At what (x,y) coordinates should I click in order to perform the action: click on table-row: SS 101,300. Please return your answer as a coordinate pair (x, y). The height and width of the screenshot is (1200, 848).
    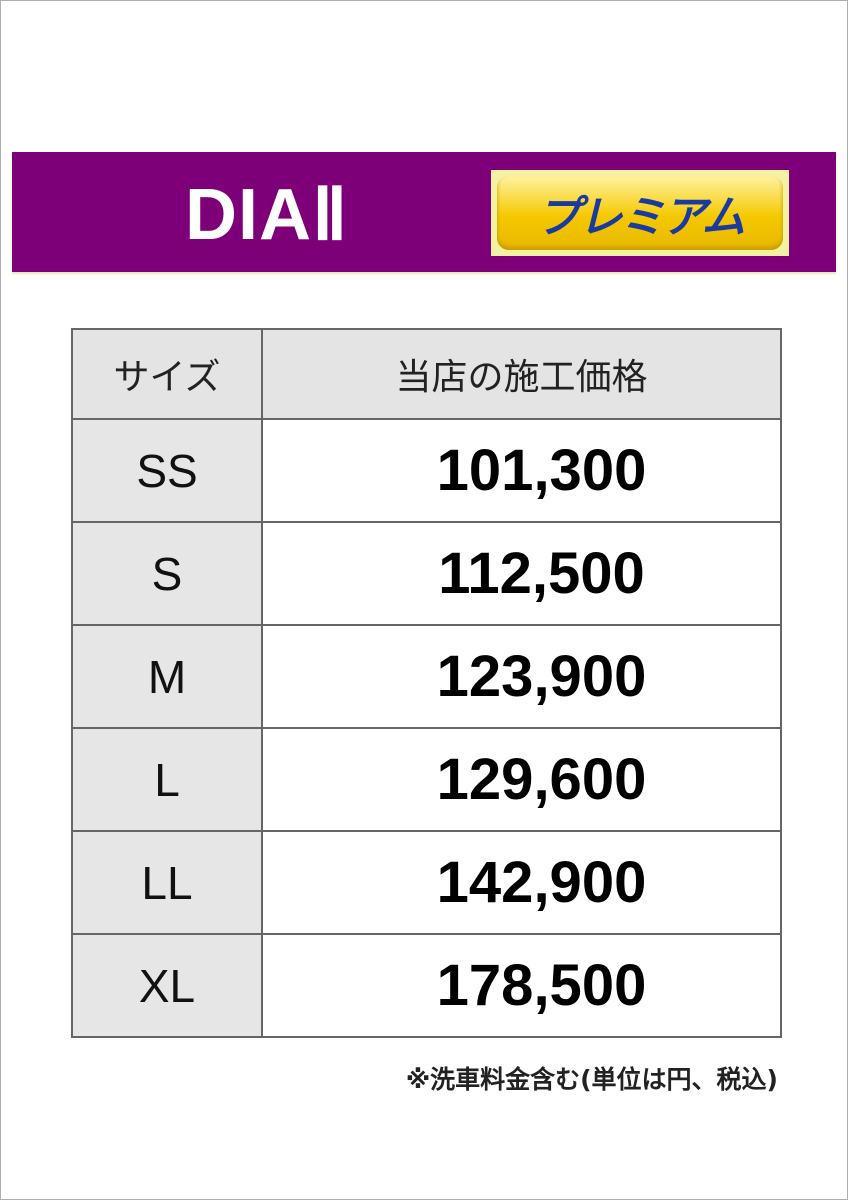
    Looking at the image, I should click on (426, 470).